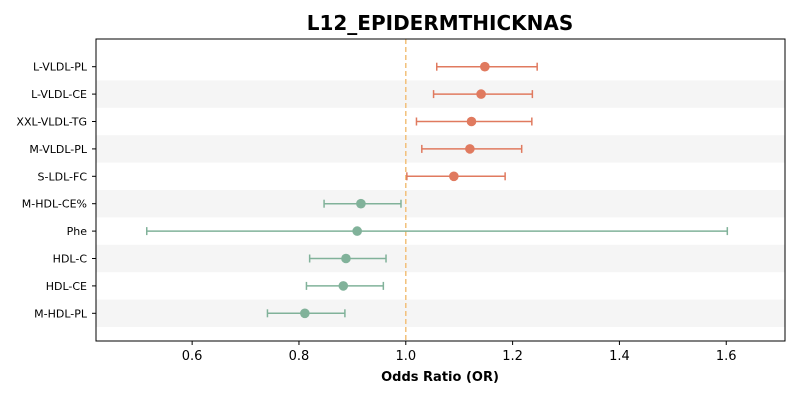 This screenshot has height=400, width=800. I want to click on y-tick-label: XXL-VLDL-TG, so click(51, 122).